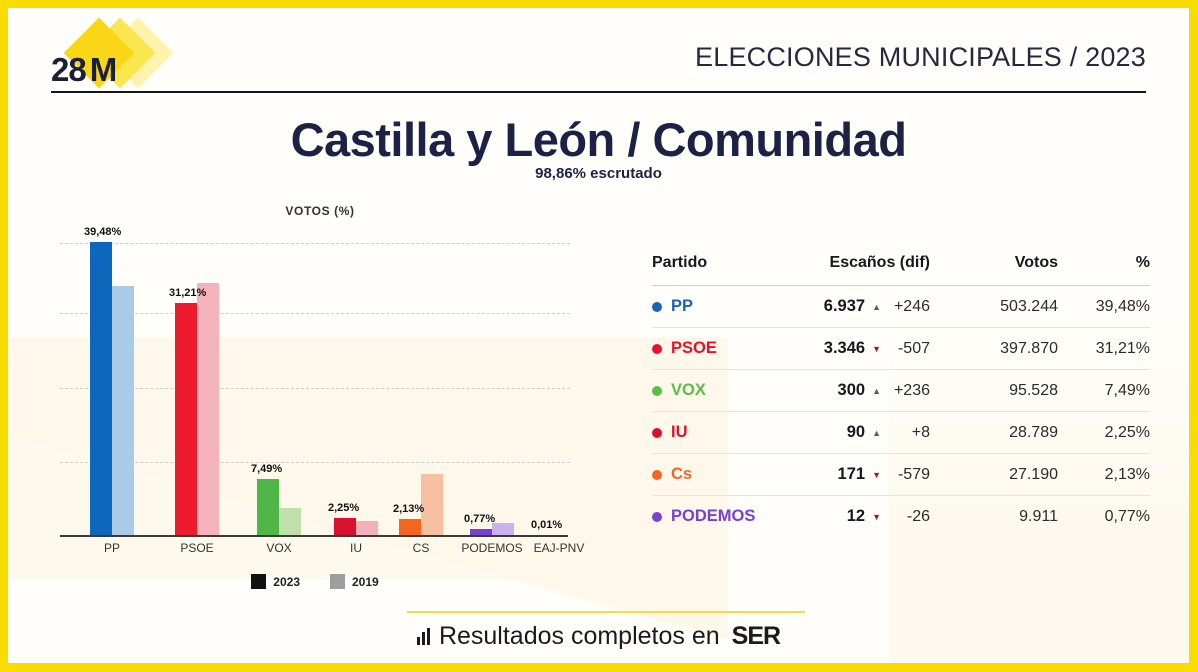 This screenshot has height=672, width=1198. I want to click on table-row: VOX 300 ▲ +236 95.528 7,49%, so click(901, 390).